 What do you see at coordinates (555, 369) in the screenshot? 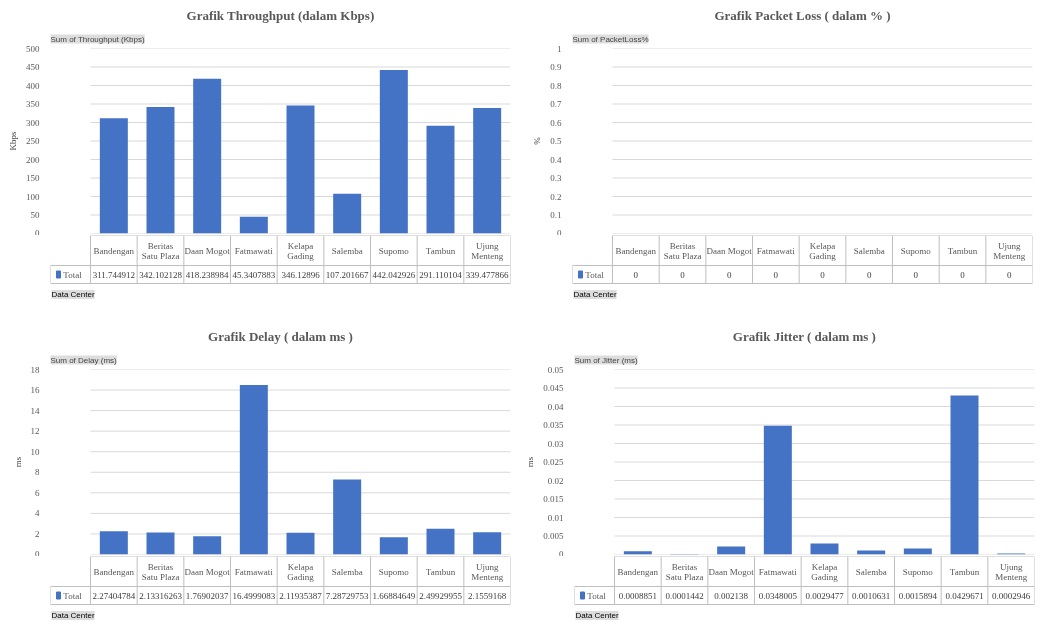
I see `y-tick-label: 0.05` at bounding box center [555, 369].